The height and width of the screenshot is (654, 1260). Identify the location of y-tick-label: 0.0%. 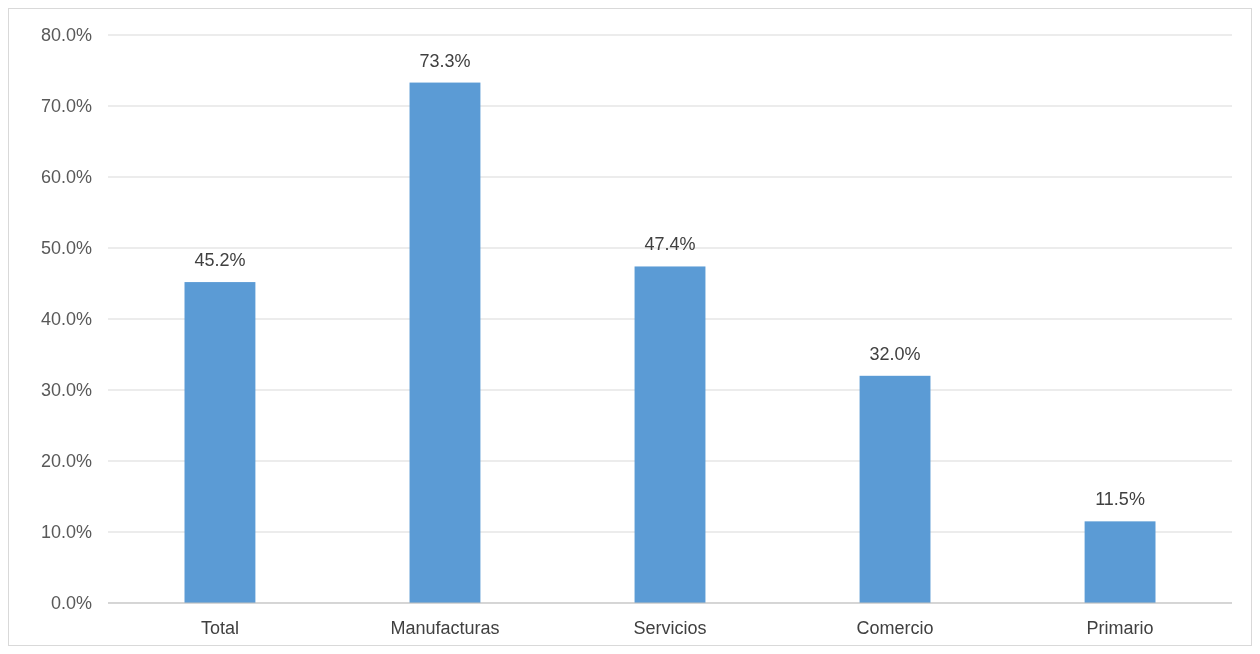
(71, 603).